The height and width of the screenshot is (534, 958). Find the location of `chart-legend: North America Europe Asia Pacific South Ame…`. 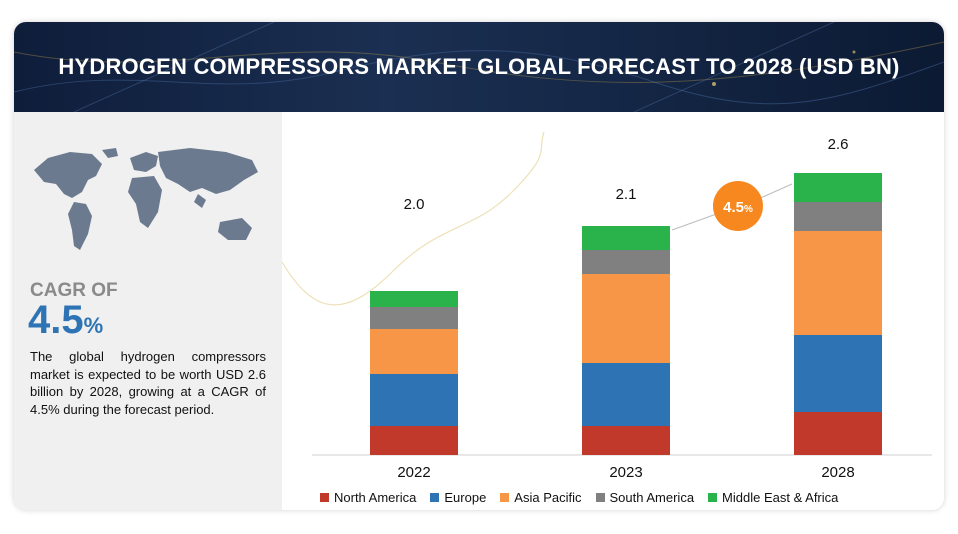

chart-legend: North America Europe Asia Pacific South Ame… is located at coordinates (586, 497).